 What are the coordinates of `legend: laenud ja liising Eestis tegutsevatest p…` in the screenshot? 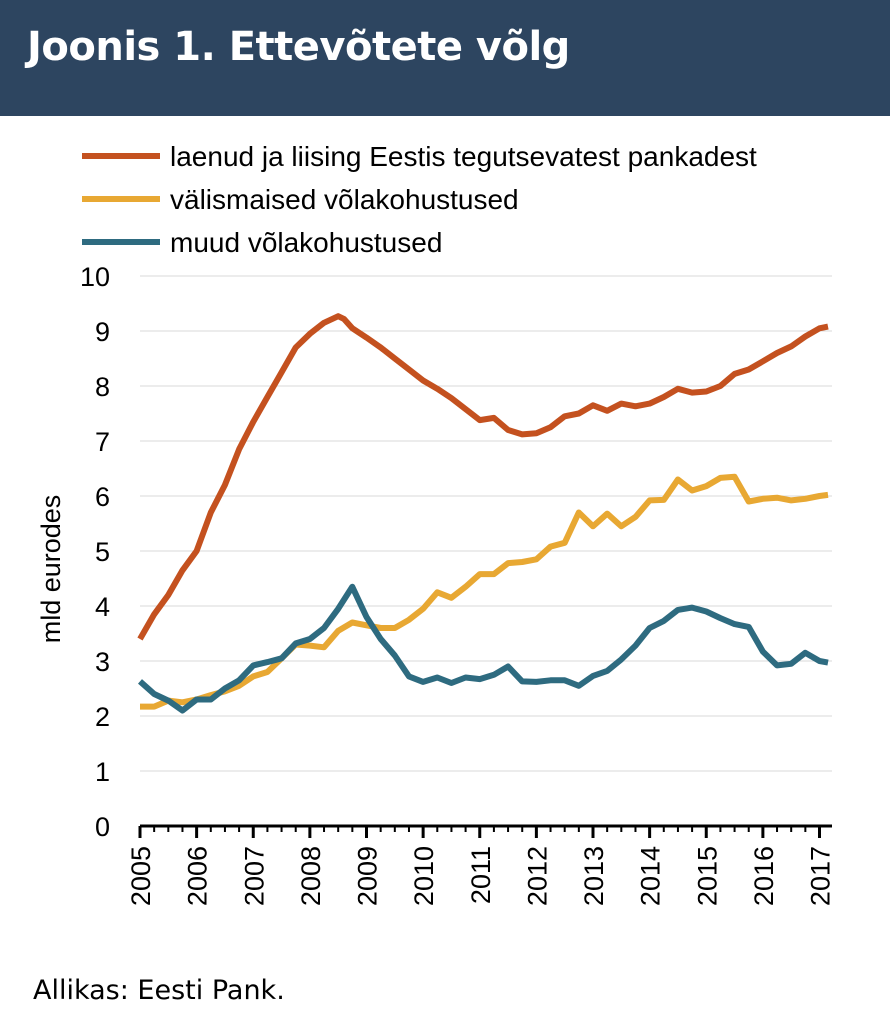 It's located at (419, 199).